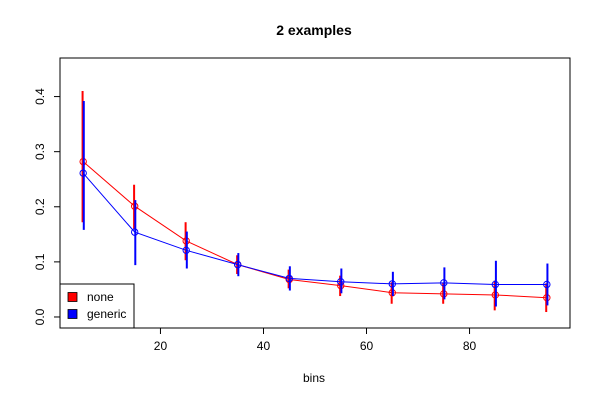 Image resolution: width=600 pixels, height=400 pixels. I want to click on legend-label: none, so click(100, 297).